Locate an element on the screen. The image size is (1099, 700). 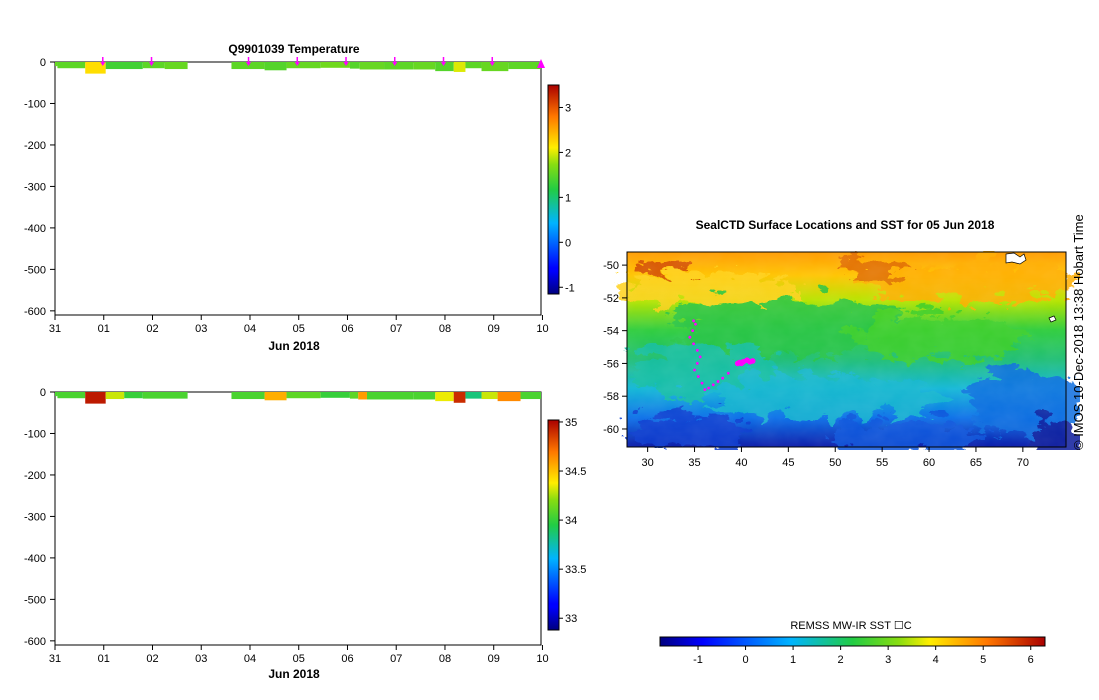
sst-colorbar is located at coordinates (852, 641).